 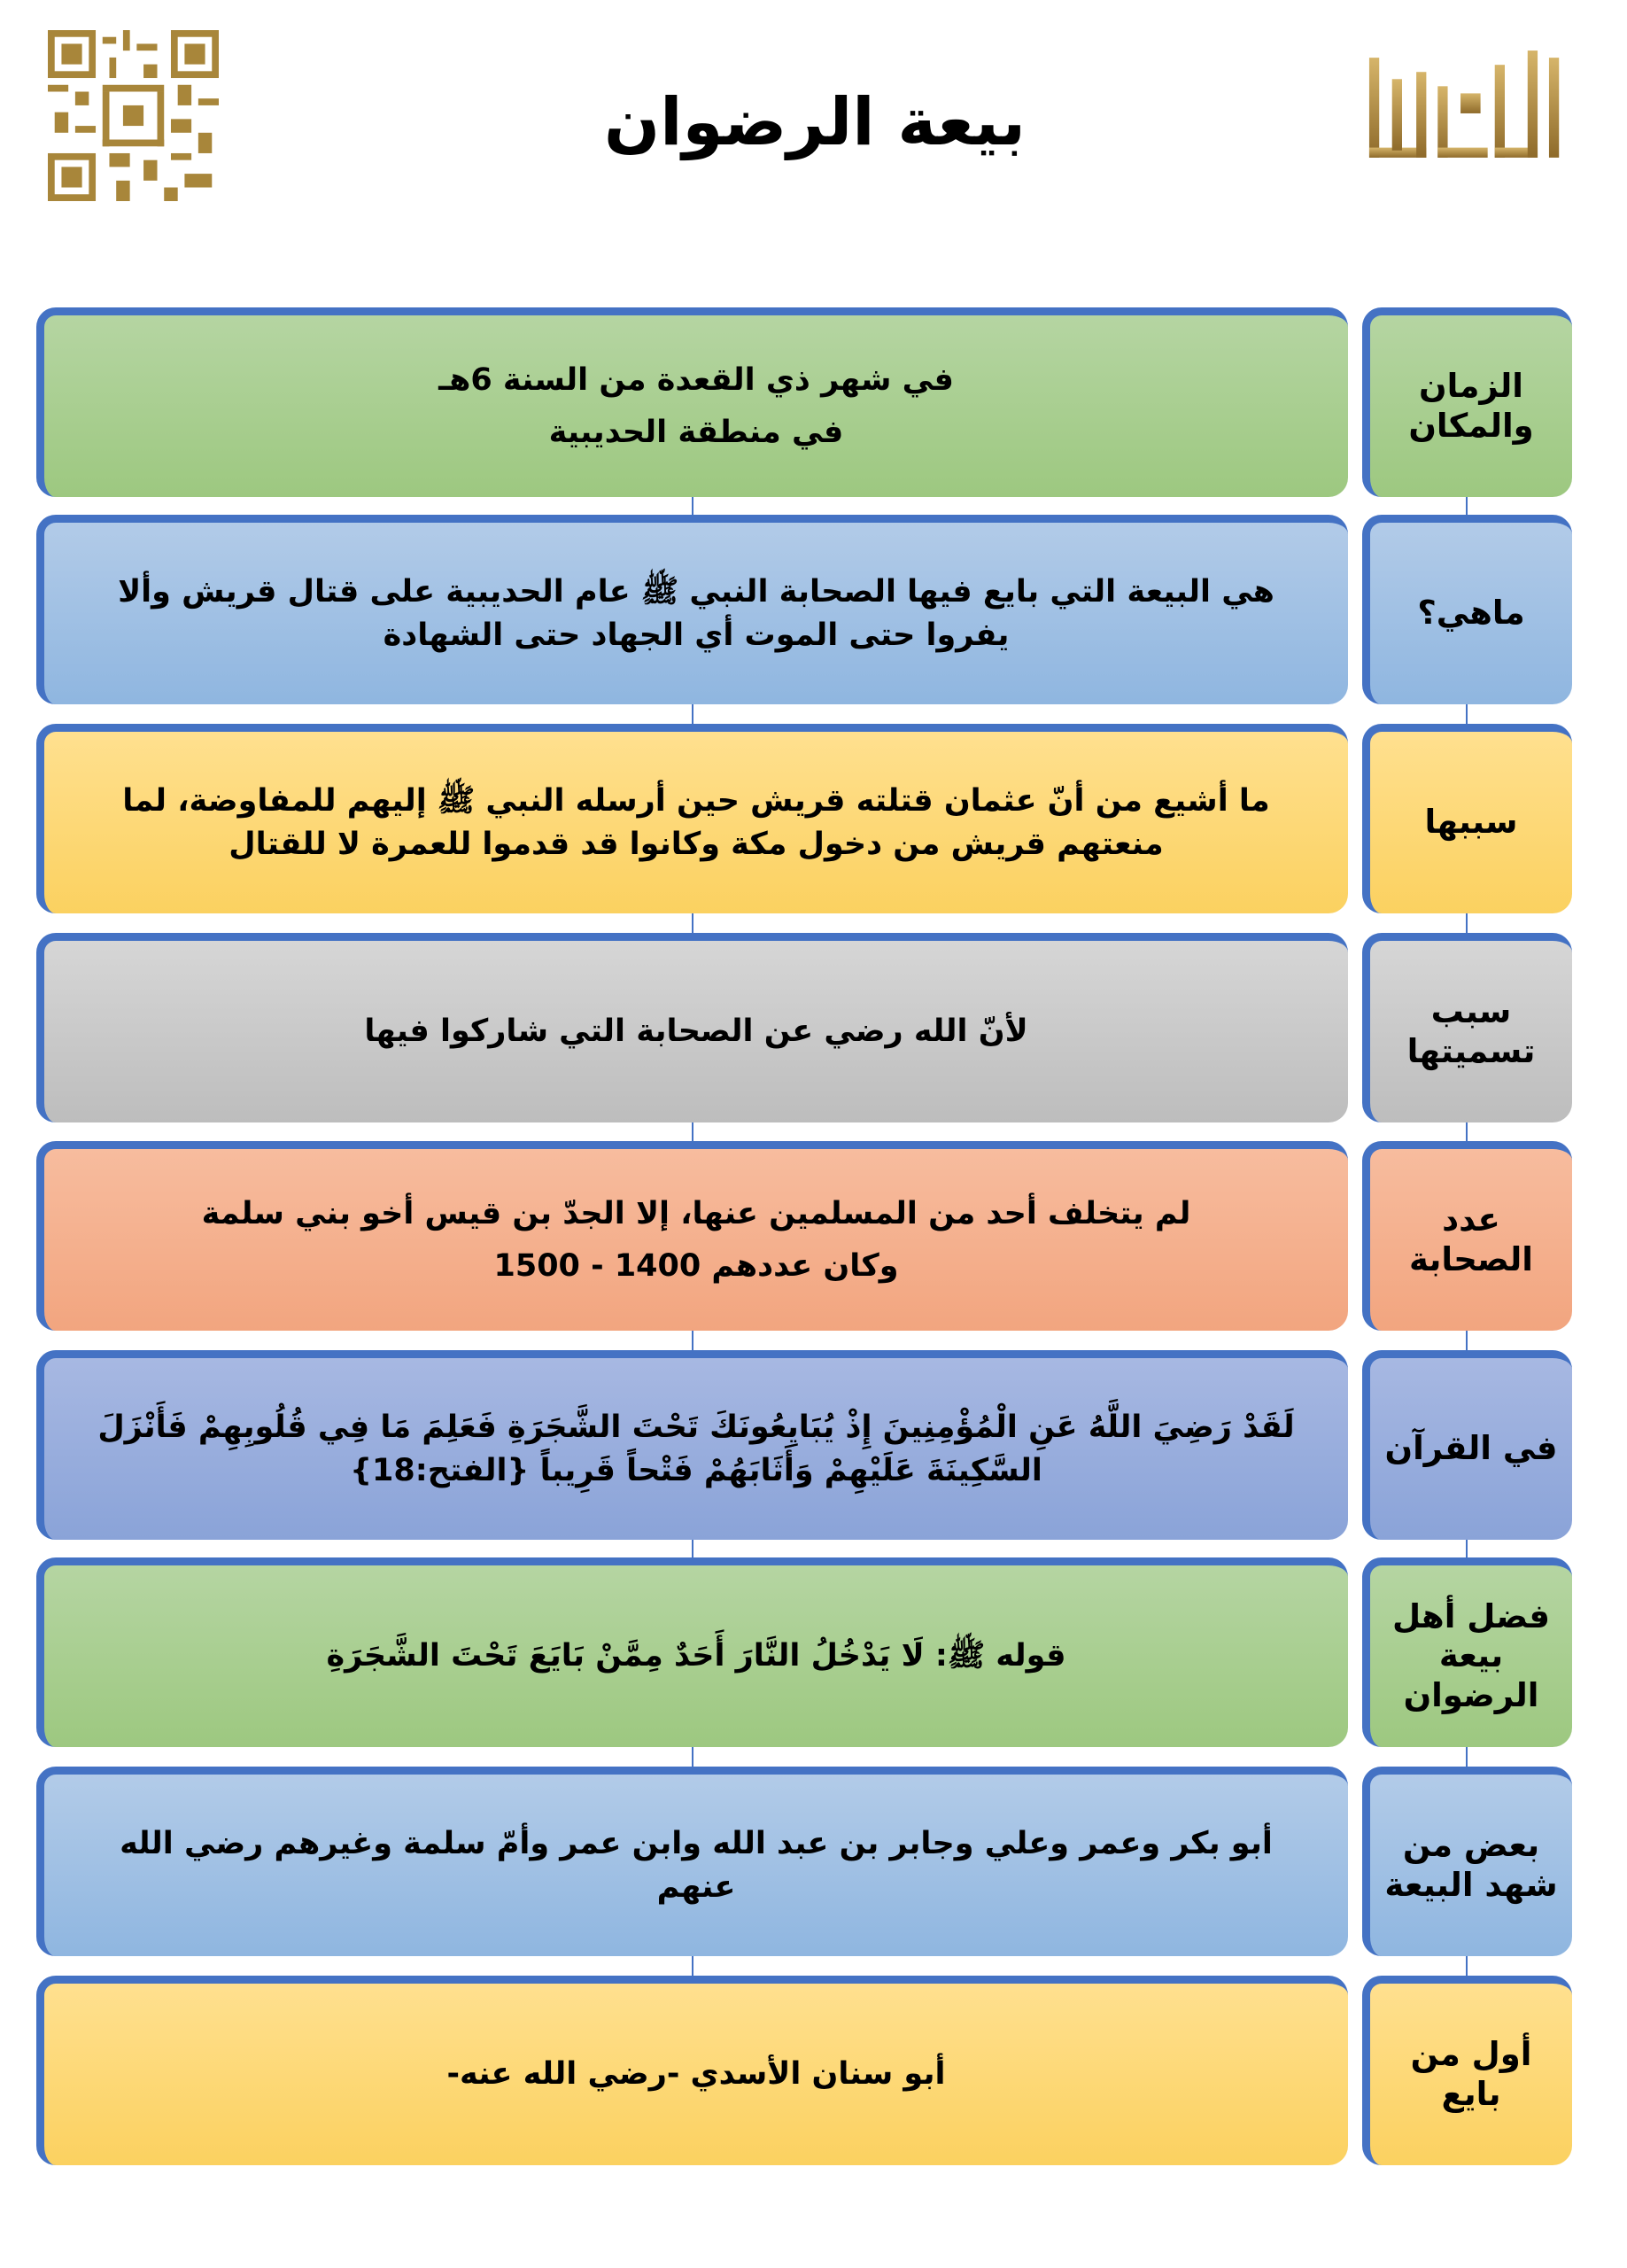 I want to click on content-text: وكان عددهم 1400 - 1500, so click(x=696, y=1265).